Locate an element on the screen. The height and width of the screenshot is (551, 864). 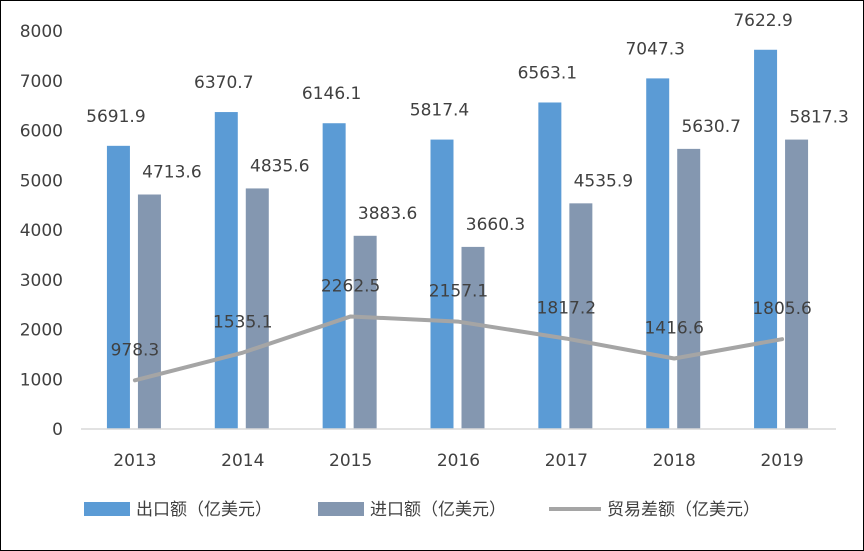
y-tick-label: 7000 is located at coordinates (41, 82).